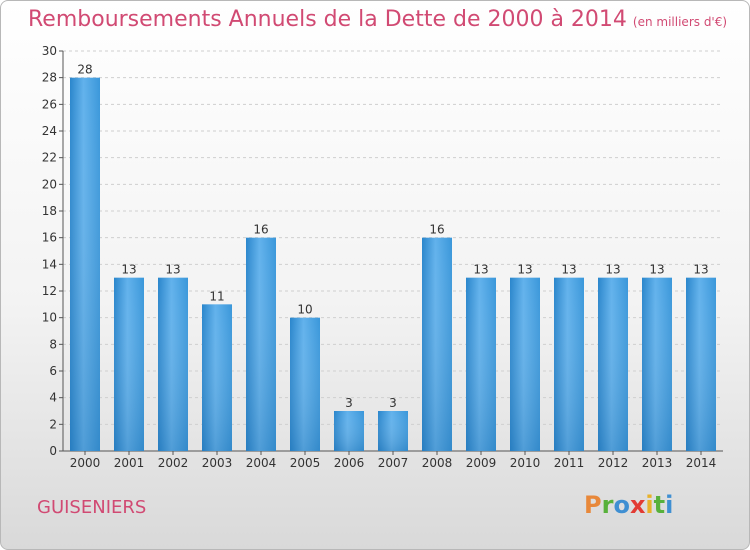 Image resolution: width=750 pixels, height=550 pixels. Describe the element at coordinates (49, 211) in the screenshot. I see `y-tick-label: 18` at that location.